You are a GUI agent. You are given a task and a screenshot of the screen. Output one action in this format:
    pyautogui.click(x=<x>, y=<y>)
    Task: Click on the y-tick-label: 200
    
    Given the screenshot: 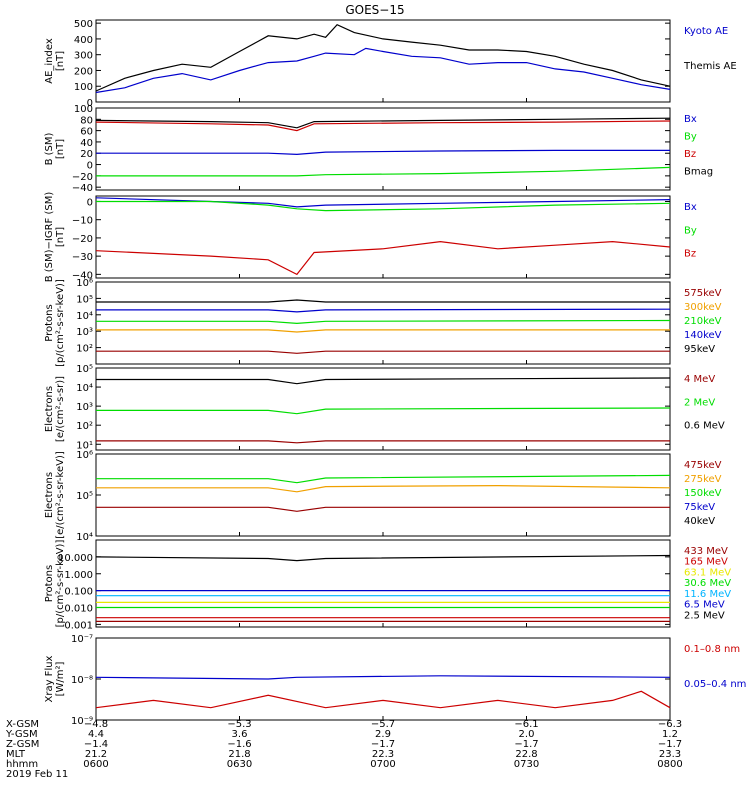 What is the action you would take?
    pyautogui.click(x=83, y=71)
    